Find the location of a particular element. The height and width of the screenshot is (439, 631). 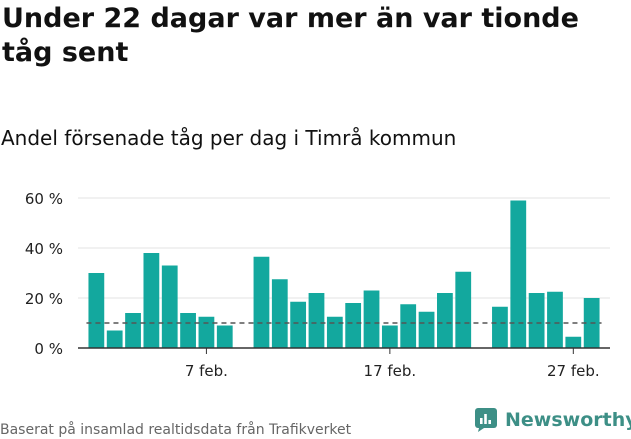

x-tick-label: 7 feb. is located at coordinates (206, 371).